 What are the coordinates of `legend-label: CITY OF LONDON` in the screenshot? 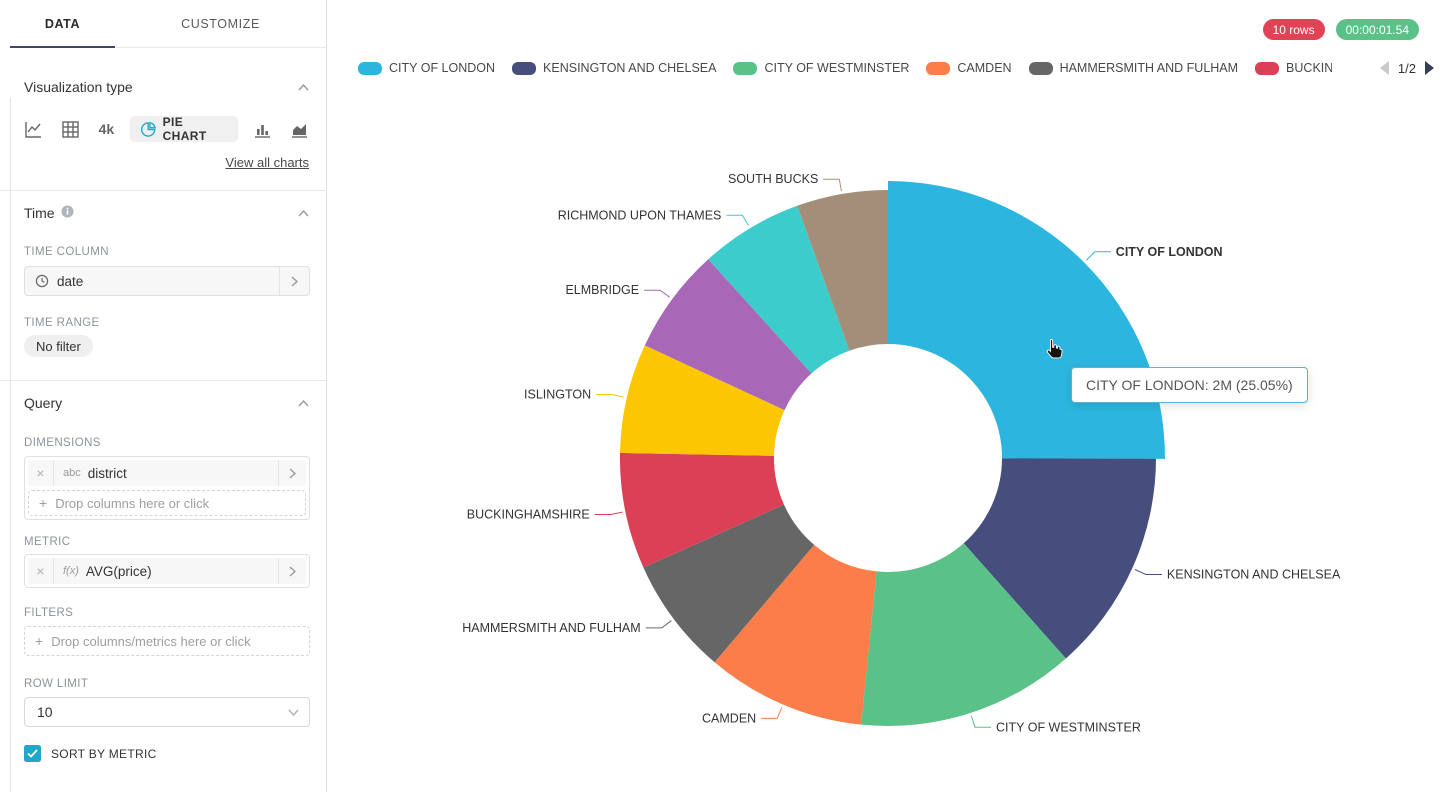 It's located at (442, 68).